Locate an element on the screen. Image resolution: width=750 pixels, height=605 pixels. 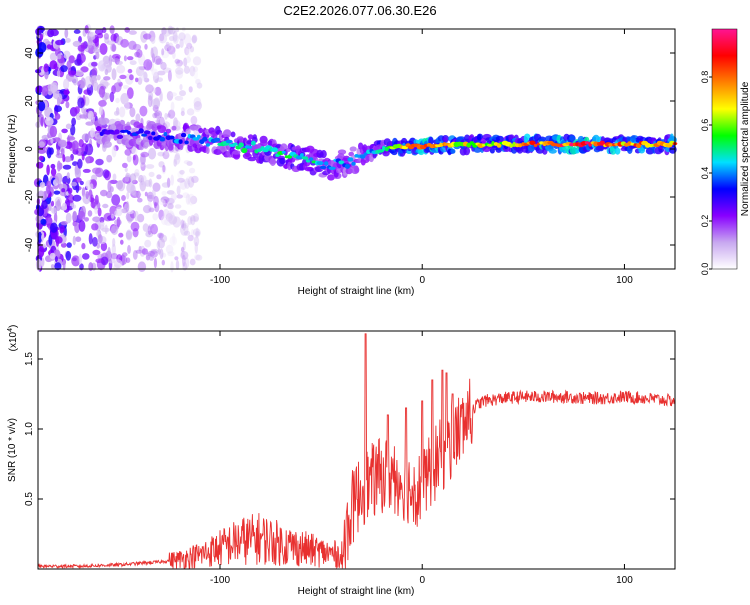
spectrogram-x-tick-label: -100 is located at coordinates (220, 280).